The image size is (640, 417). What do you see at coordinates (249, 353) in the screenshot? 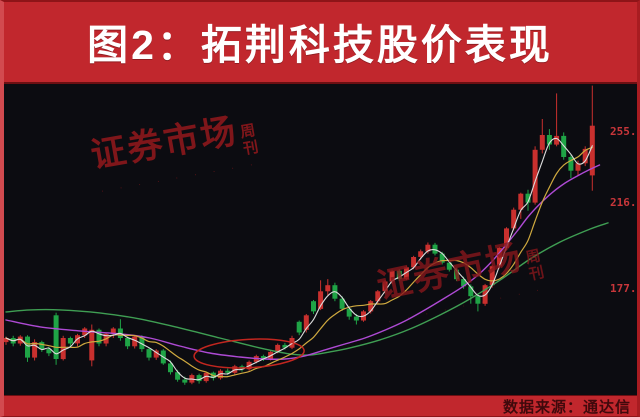
I see `annotation-ellipse` at bounding box center [249, 353].